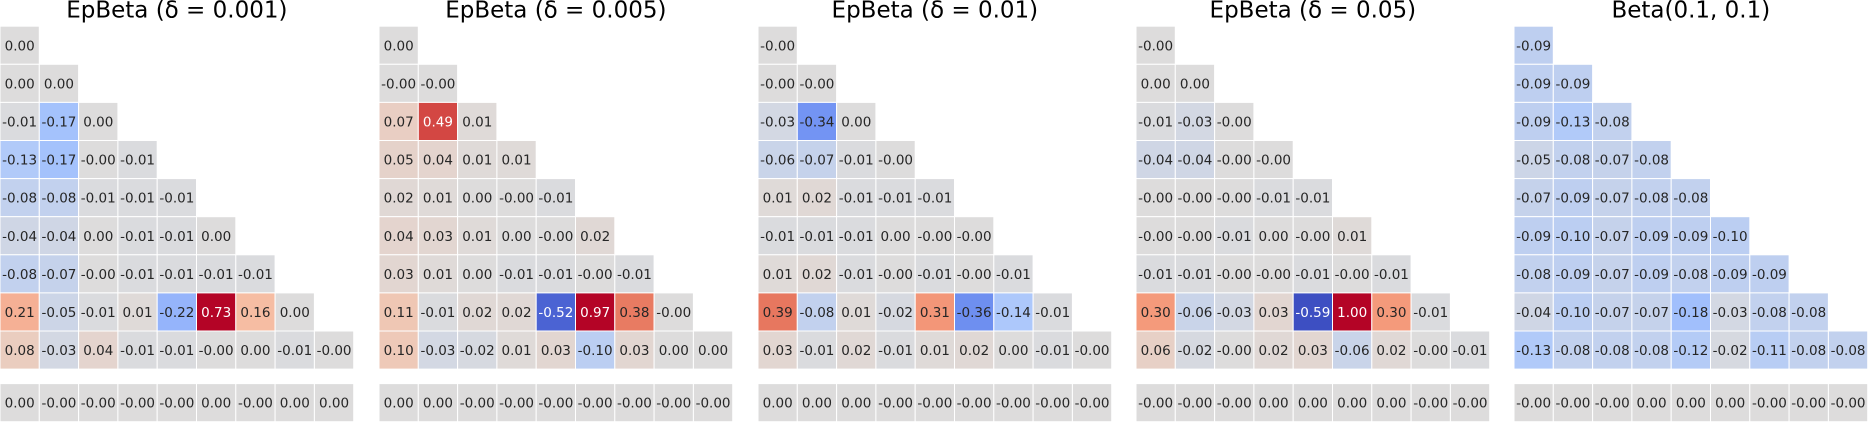  I want to click on cell-label: -0.10, so click(595, 351).